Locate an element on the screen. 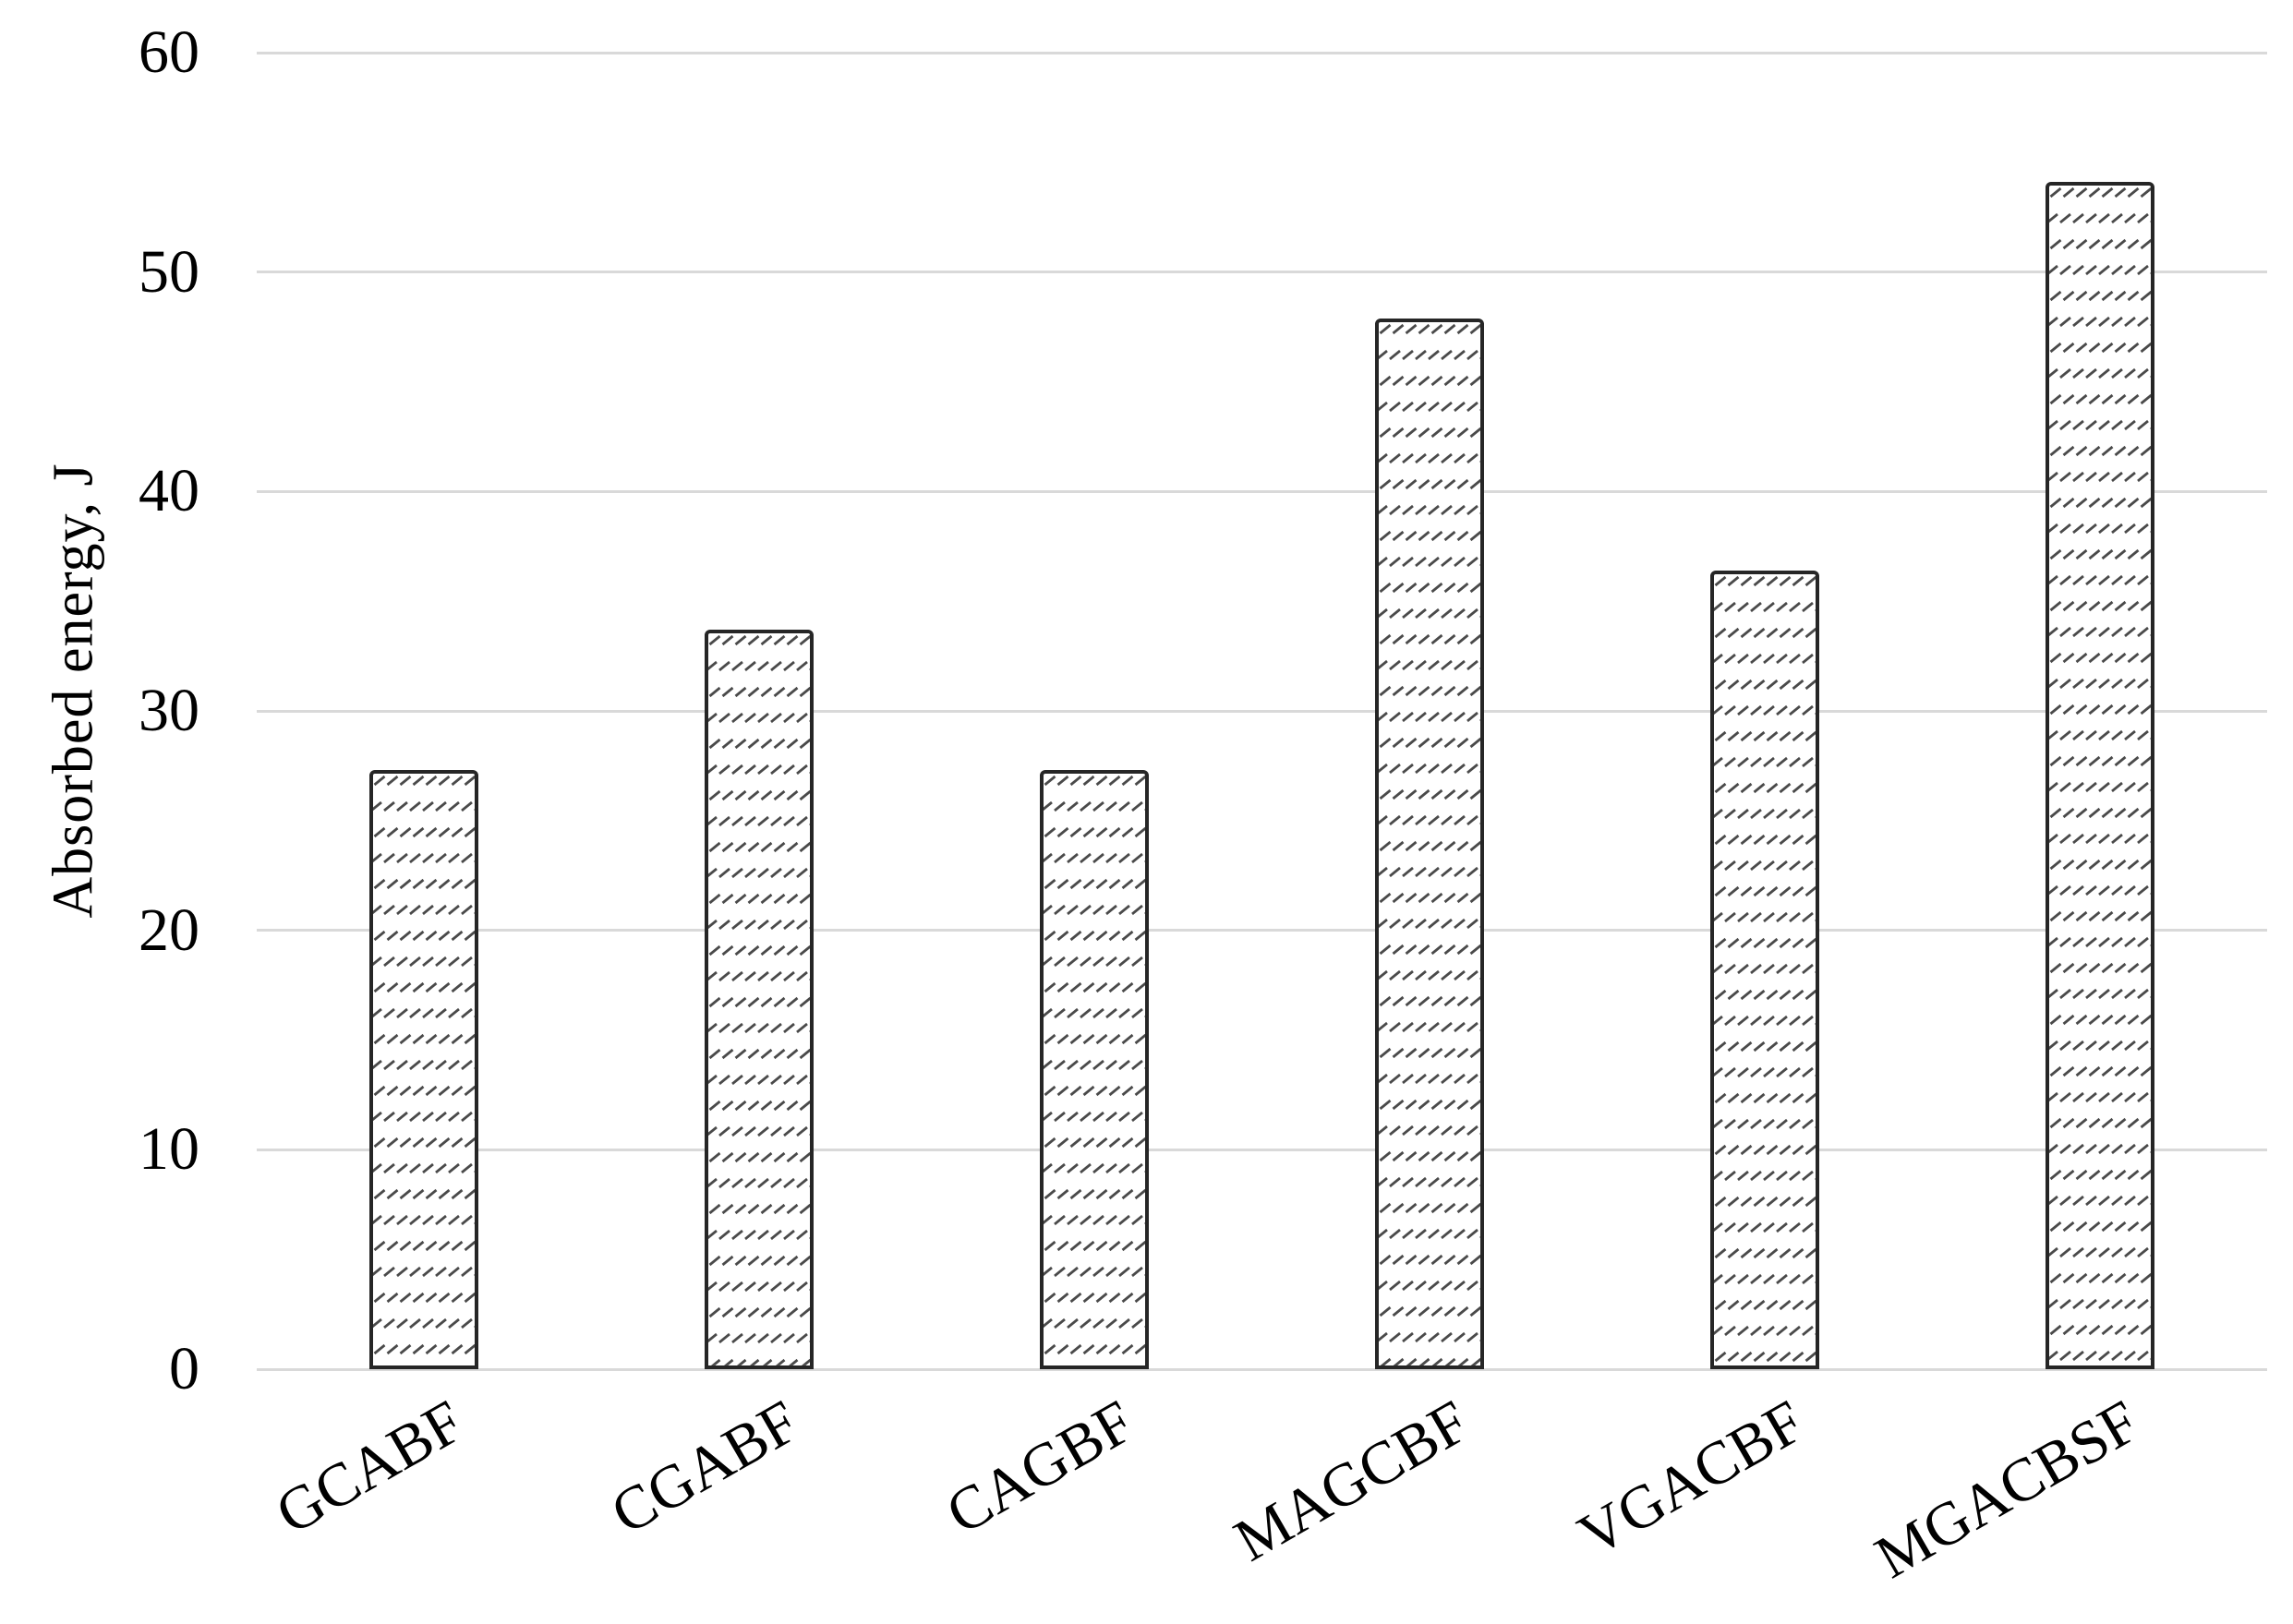 Image resolution: width=2293 pixels, height=1624 pixels. y-tick-label: 50 is located at coordinates (169, 271).